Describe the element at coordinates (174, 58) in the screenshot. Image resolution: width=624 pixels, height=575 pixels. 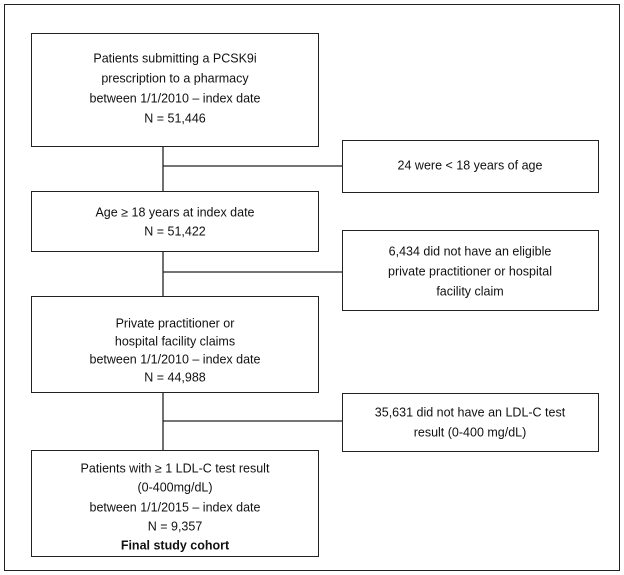
I see `box-text: Patients submitting a PCSK9i` at that location.